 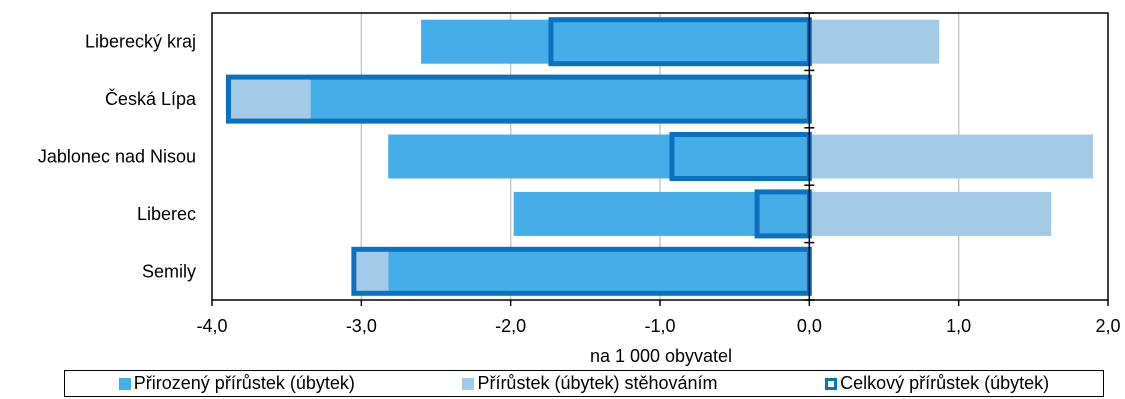 What do you see at coordinates (151, 98) in the screenshot?
I see `category-label: Česká Lípa` at bounding box center [151, 98].